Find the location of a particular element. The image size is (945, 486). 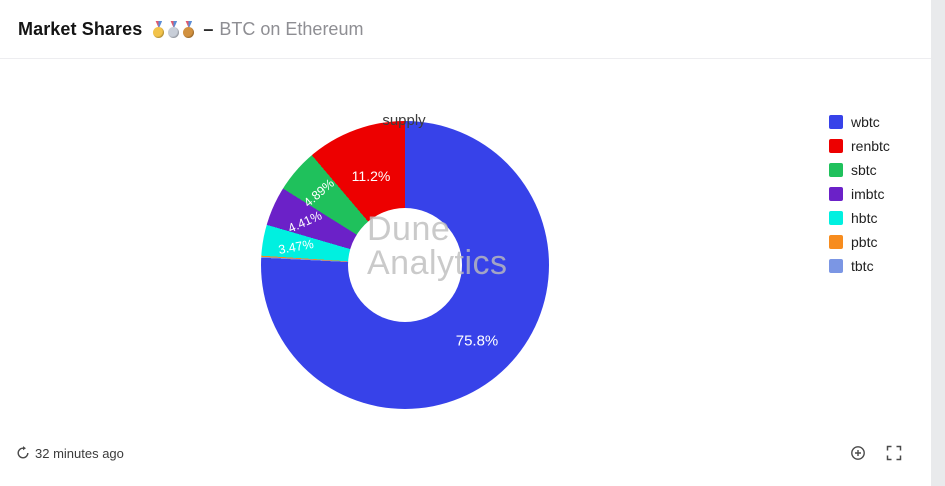

slice-label-wbtc: 75.8% is located at coordinates (477, 341).